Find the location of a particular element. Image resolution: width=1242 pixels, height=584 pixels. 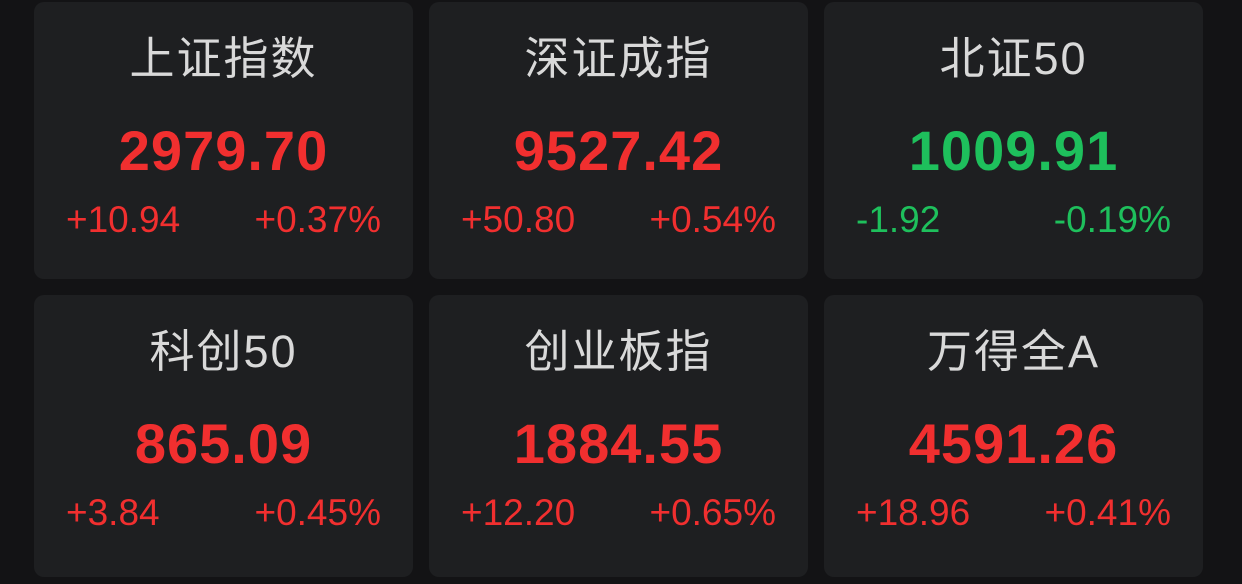

index-change-row: +3.84 +0.45% is located at coordinates (223, 512).